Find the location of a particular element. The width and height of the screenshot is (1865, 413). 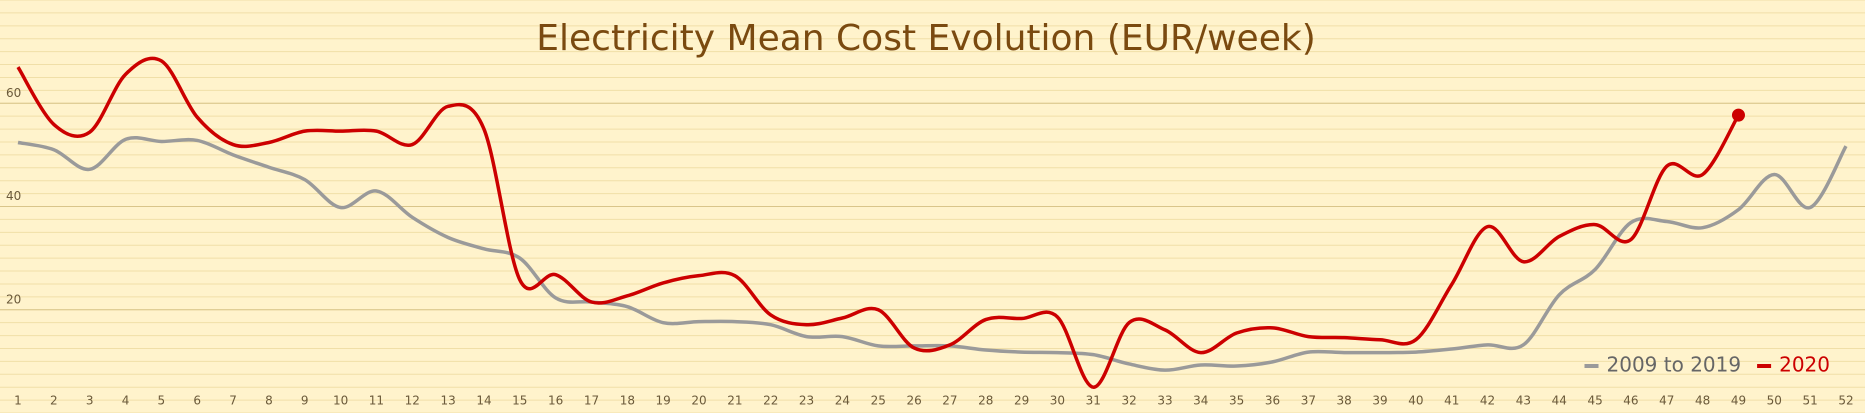

x-tick-label: 38 is located at coordinates (1344, 401).